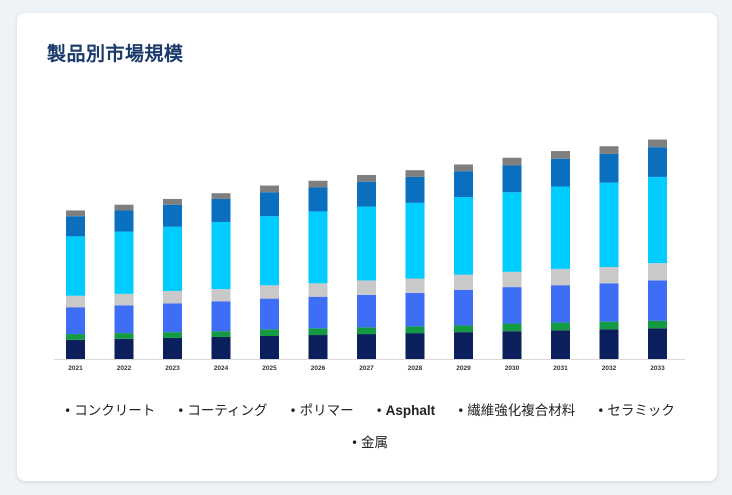 This screenshot has height=495, width=732. Describe the element at coordinates (124, 348) in the screenshot. I see `bar-segment-concrete-2022` at that location.